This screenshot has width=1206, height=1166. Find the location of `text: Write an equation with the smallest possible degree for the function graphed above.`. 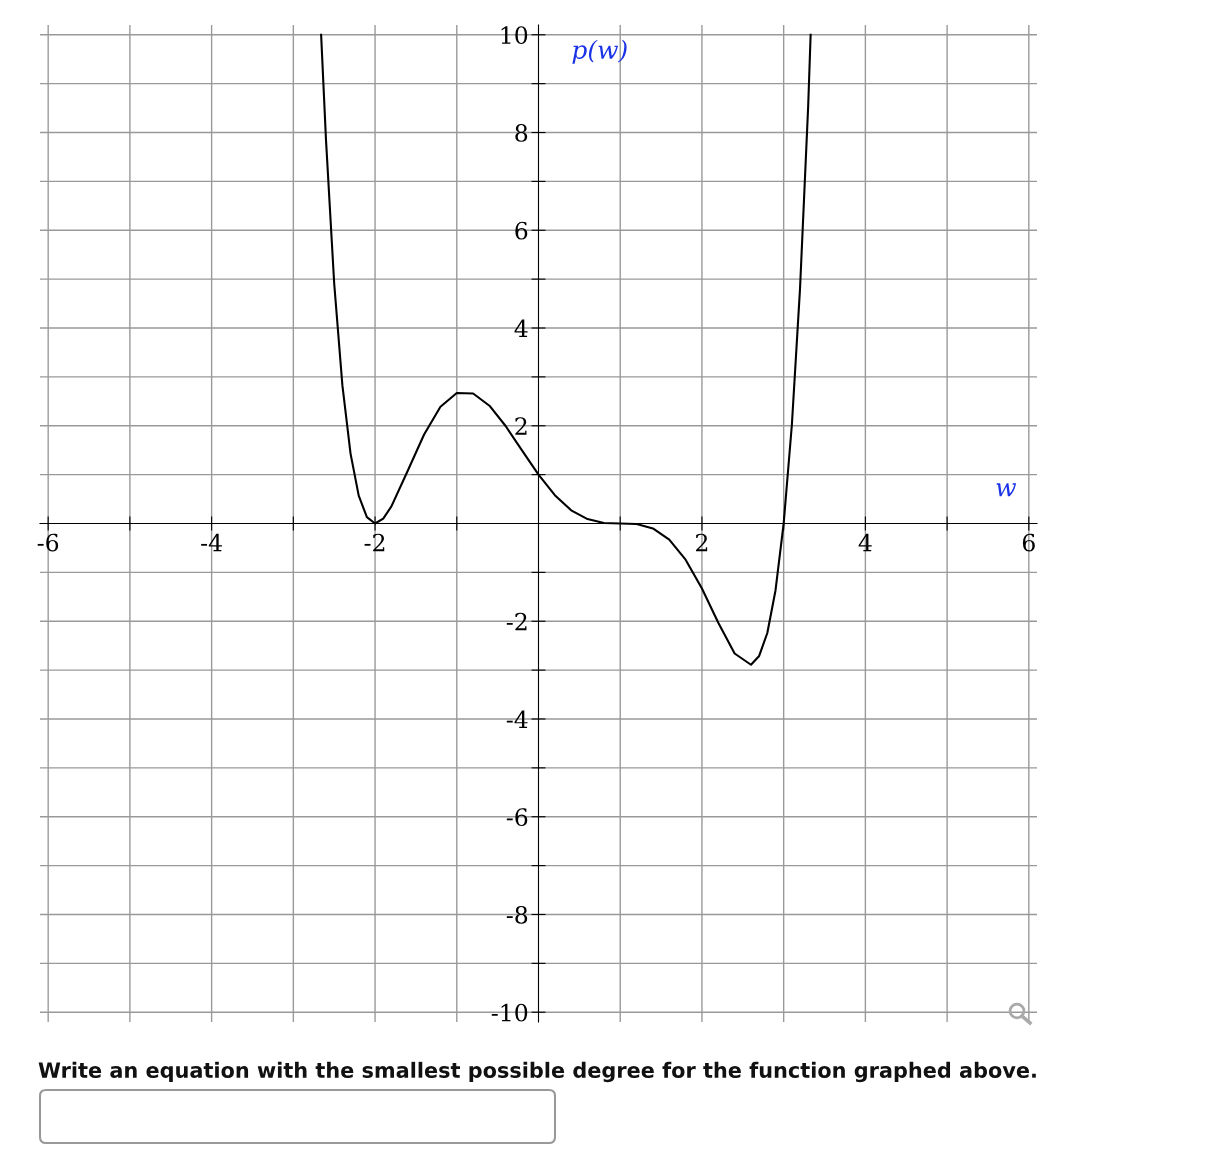

text: Write an equation with the smallest possible degree for the function graphed above. is located at coordinates (537, 1072).